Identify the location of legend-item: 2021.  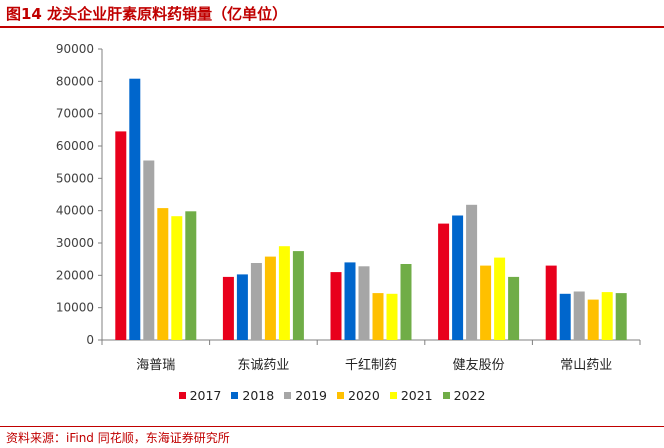
(411, 395).